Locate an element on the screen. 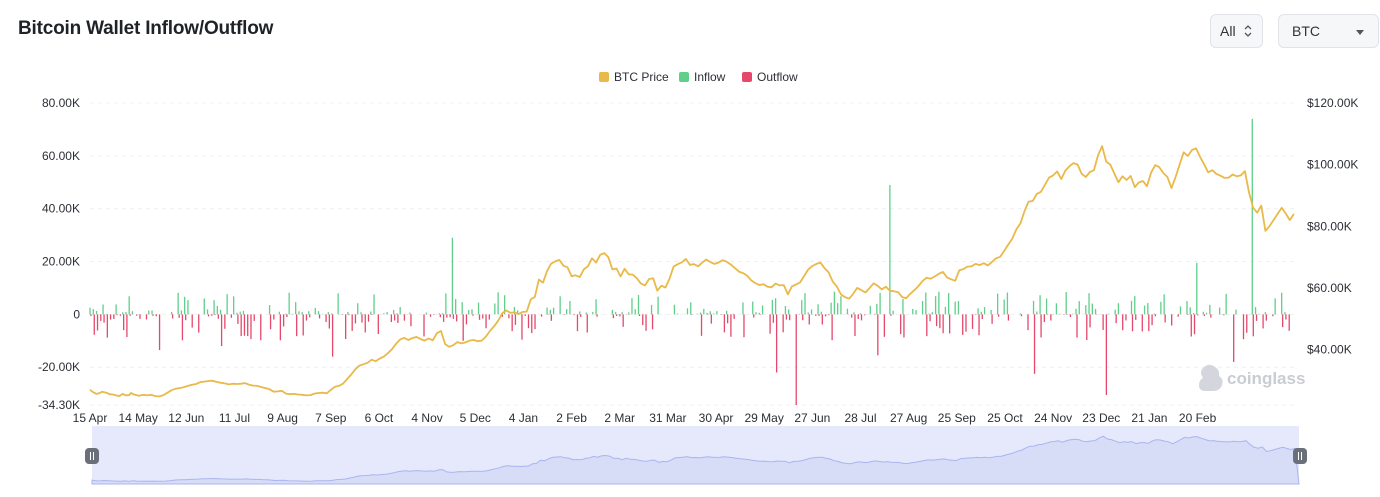 The width and height of the screenshot is (1380, 497). coinglass-watermark: coinglass is located at coordinates (1252, 377).